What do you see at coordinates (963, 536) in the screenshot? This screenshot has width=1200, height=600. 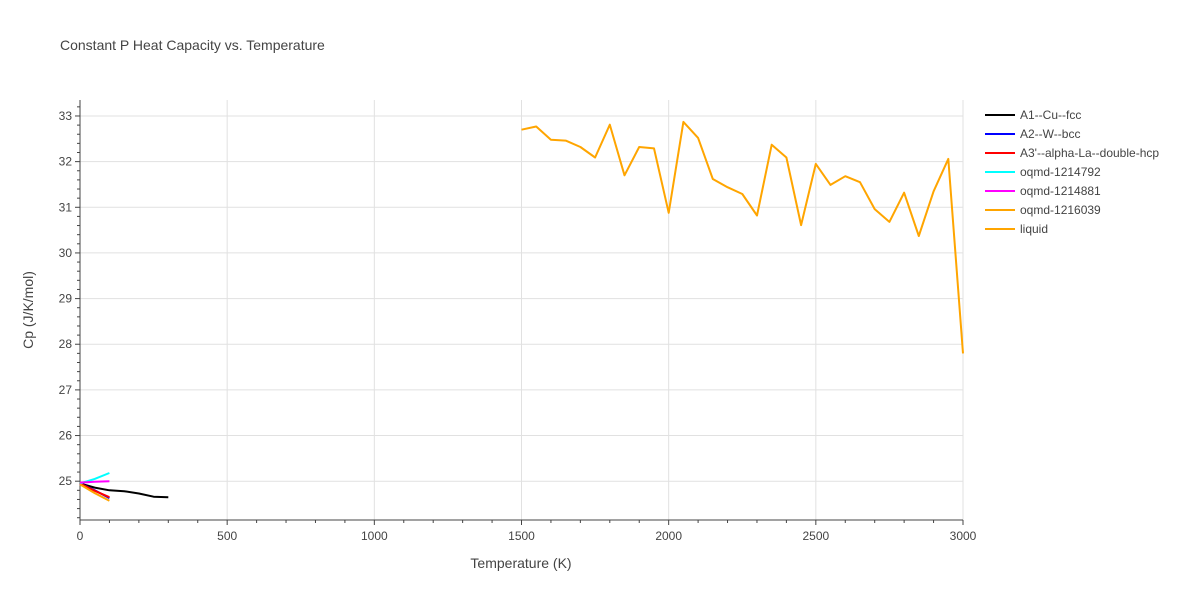 I see `x-tick-label: 3000` at bounding box center [963, 536].